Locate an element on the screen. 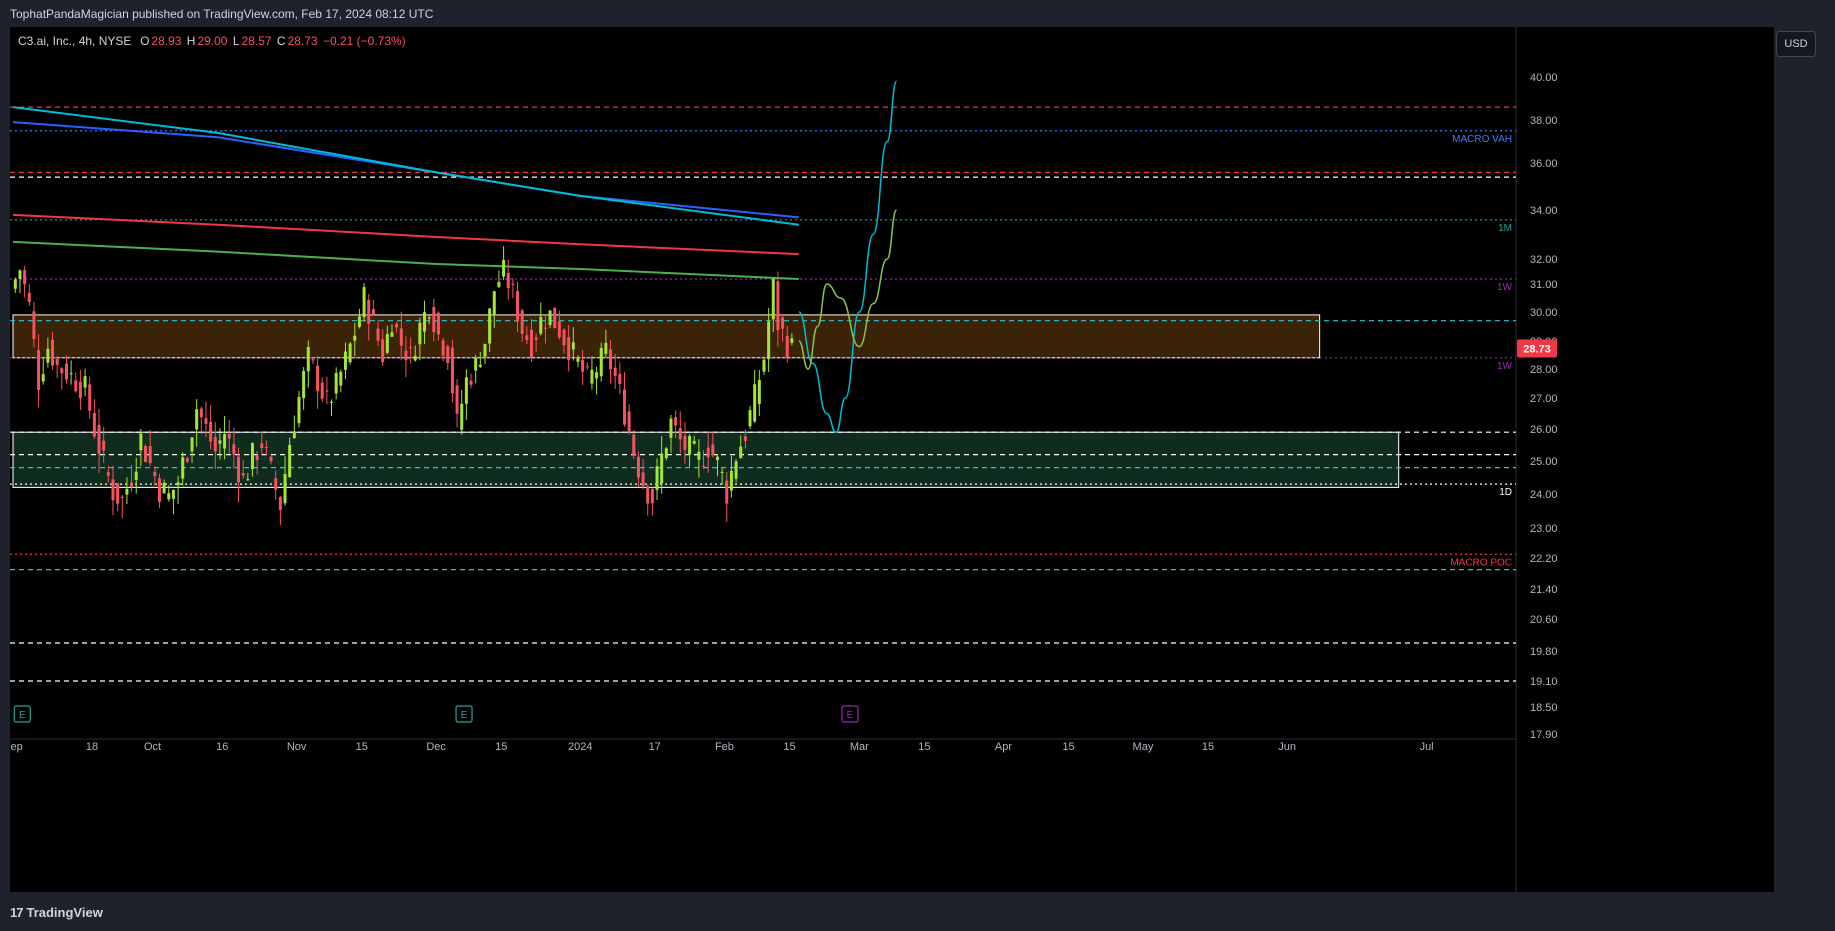 Image resolution: width=1835 pixels, height=931 pixels. high-value: 29.00 is located at coordinates (212, 41).